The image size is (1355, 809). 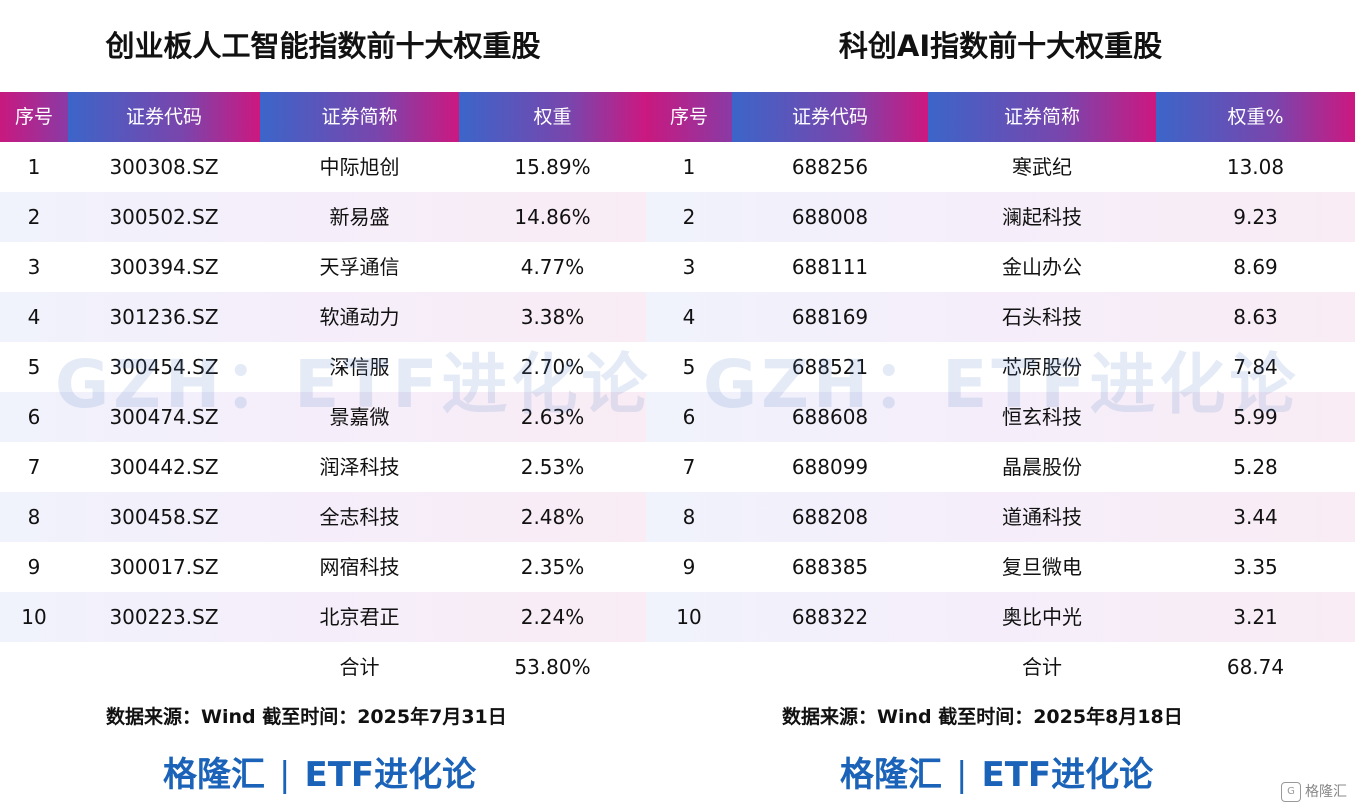 What do you see at coordinates (830, 467) in the screenshot?
I see `right-cell-code: 688099` at bounding box center [830, 467].